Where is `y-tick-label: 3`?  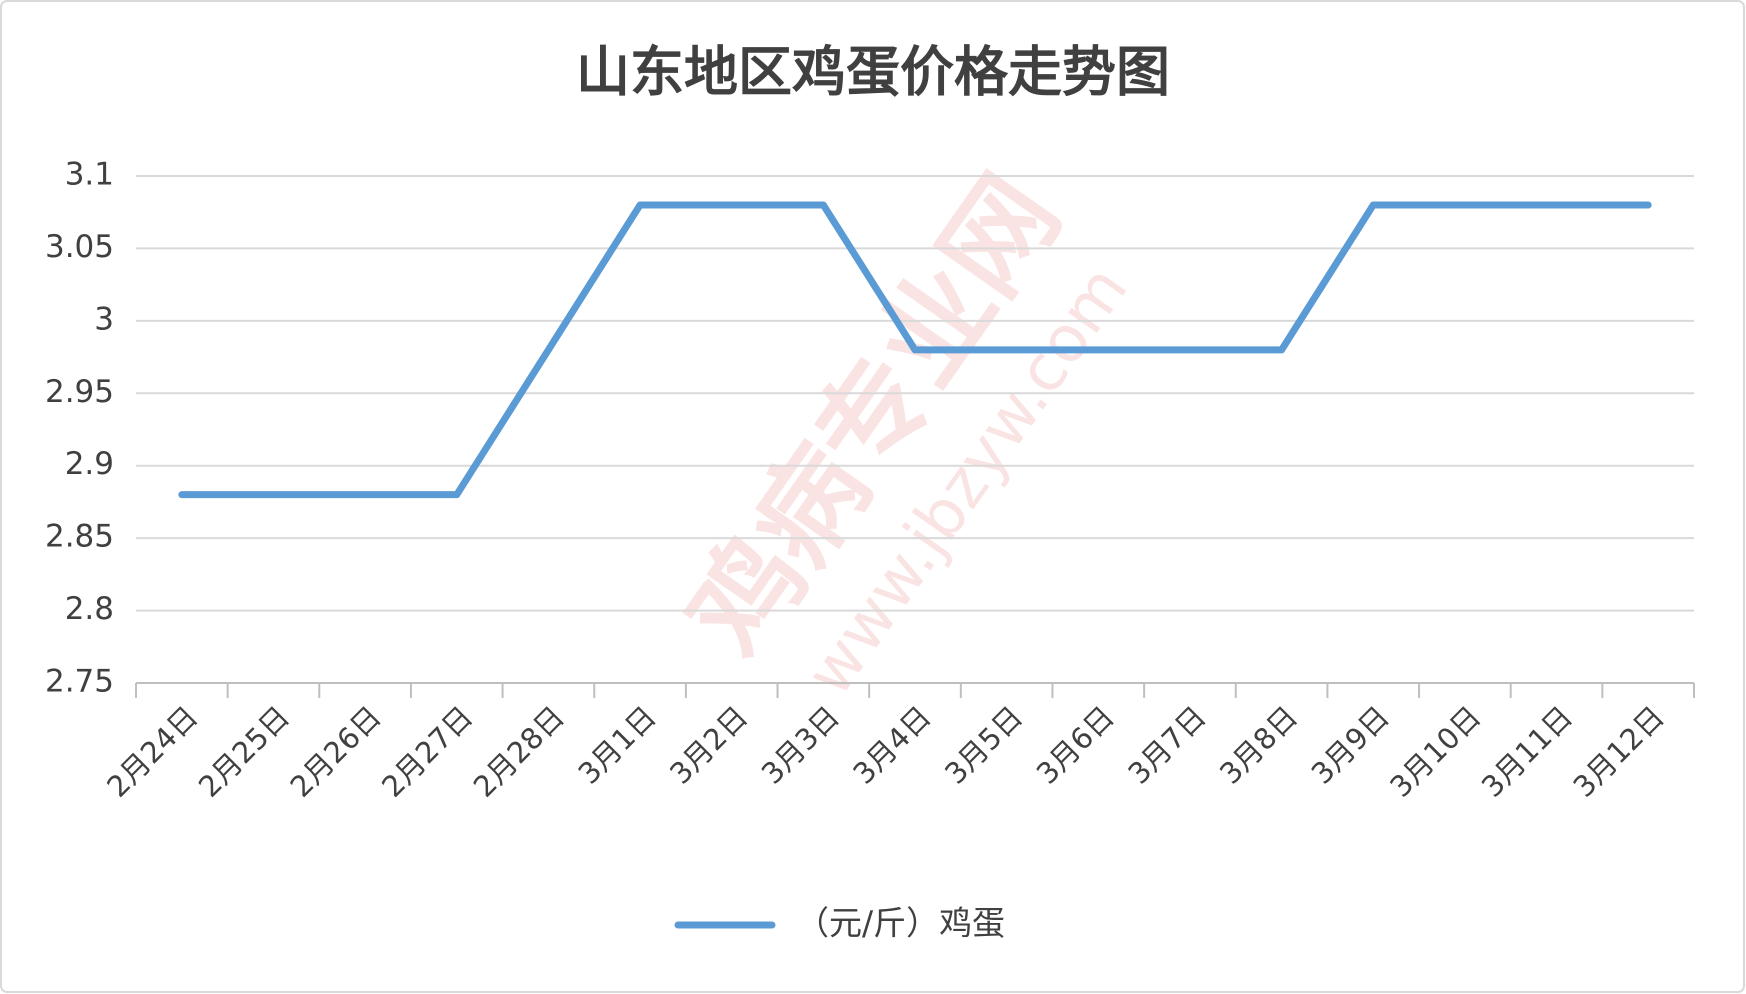 y-tick-label: 3 is located at coordinates (104, 319).